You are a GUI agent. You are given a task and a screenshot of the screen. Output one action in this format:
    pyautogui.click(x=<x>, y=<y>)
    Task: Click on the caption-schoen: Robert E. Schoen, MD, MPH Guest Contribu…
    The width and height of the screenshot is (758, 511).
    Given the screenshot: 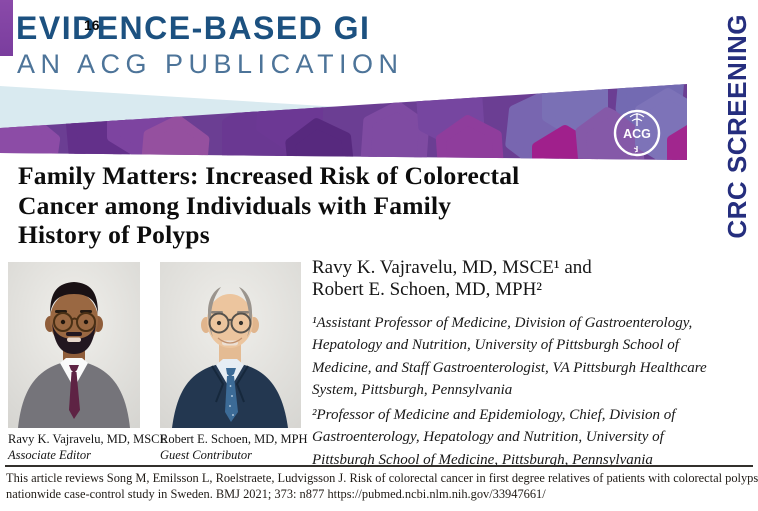 What is the action you would take?
    pyautogui.click(x=234, y=447)
    